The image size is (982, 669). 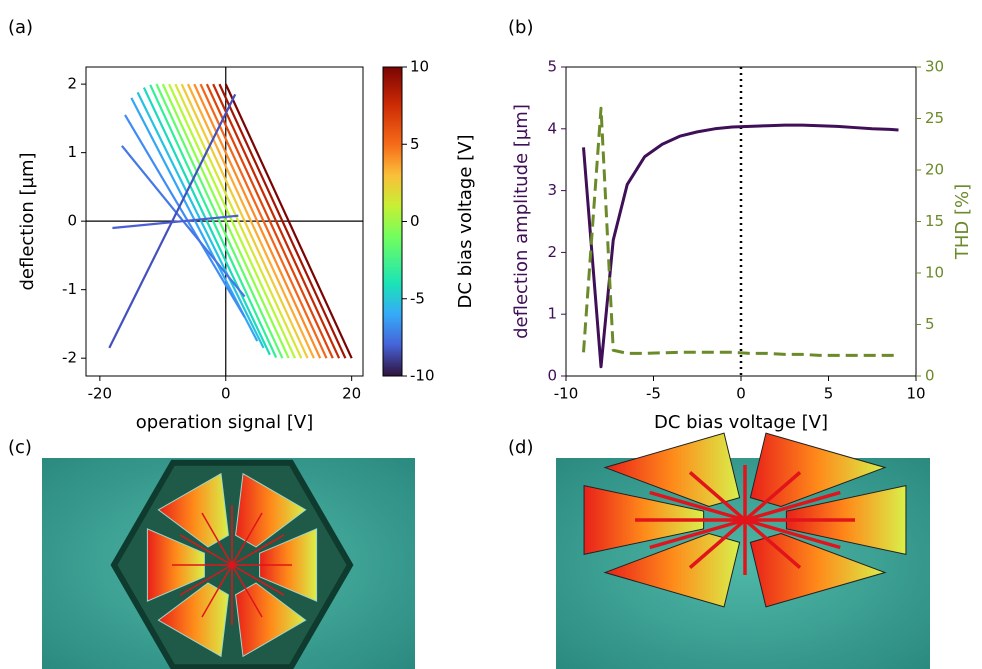 What do you see at coordinates (224, 422) in the screenshot?
I see `x-axis-label: operation signal [V]` at bounding box center [224, 422].